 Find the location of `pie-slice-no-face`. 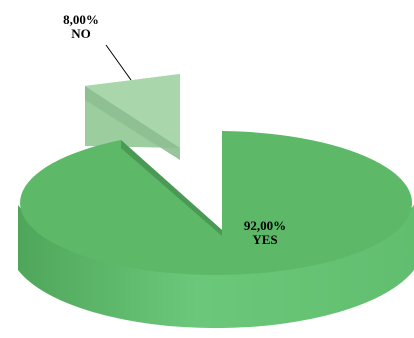

pie-slice-no-face is located at coordinates (132, 111).